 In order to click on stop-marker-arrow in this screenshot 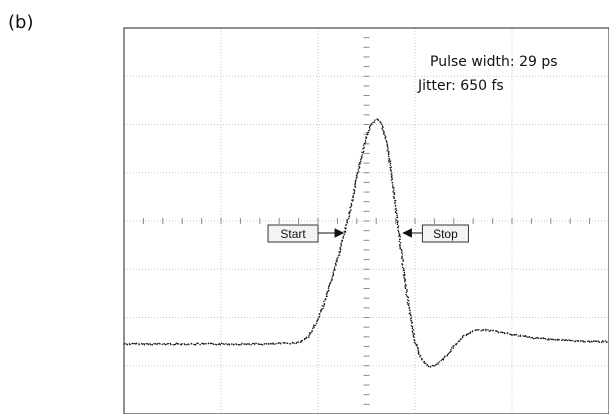, I will do `click(412, 233)`.